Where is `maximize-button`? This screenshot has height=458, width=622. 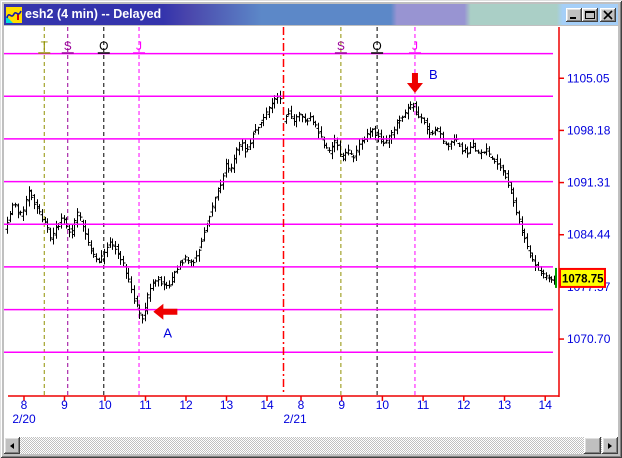 maximize-button is located at coordinates (590, 14).